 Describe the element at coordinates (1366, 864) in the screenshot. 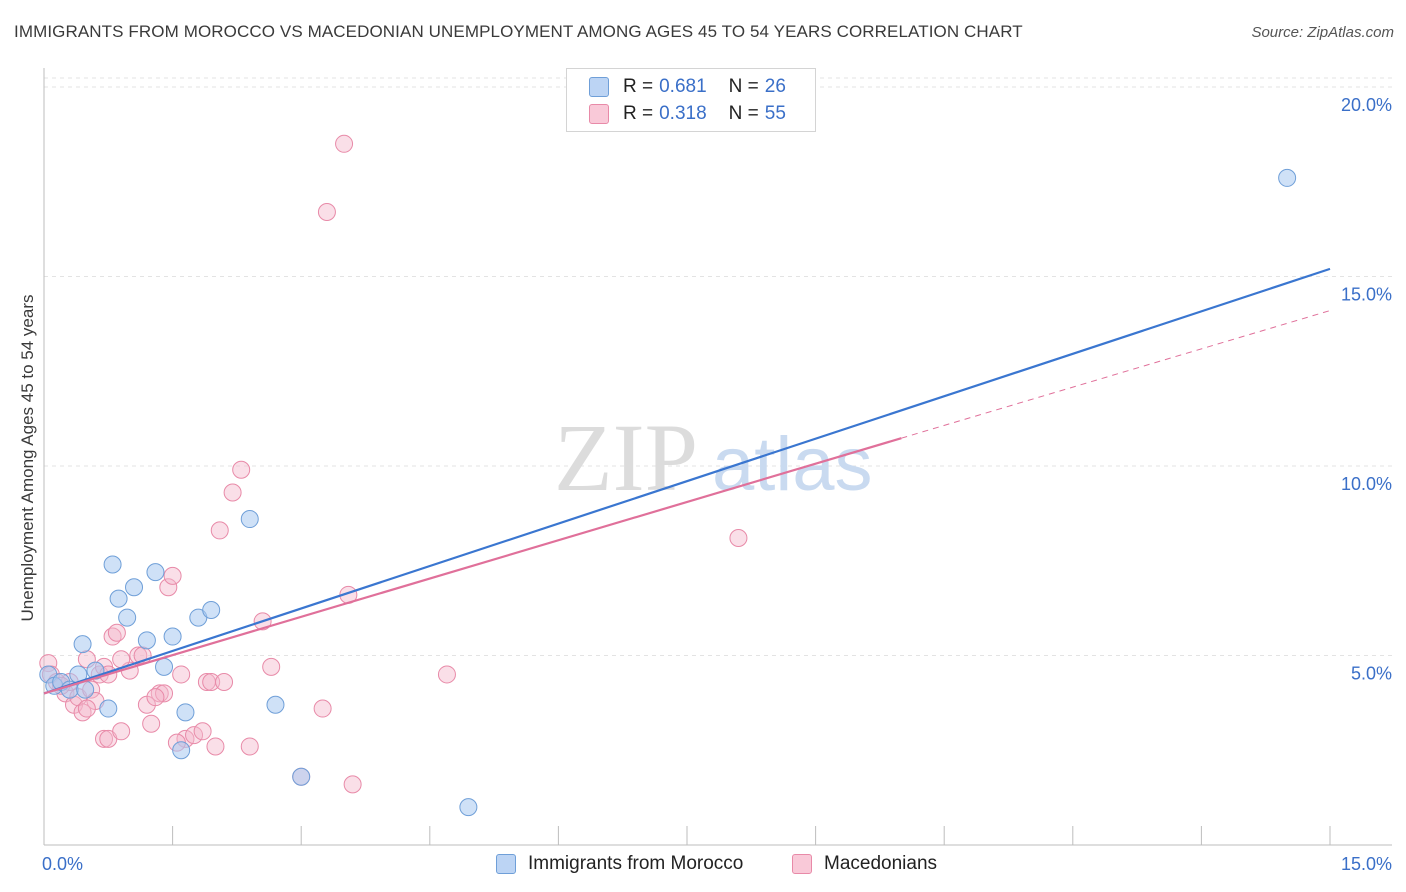

I see `x-tick-label: 15.0%` at that location.